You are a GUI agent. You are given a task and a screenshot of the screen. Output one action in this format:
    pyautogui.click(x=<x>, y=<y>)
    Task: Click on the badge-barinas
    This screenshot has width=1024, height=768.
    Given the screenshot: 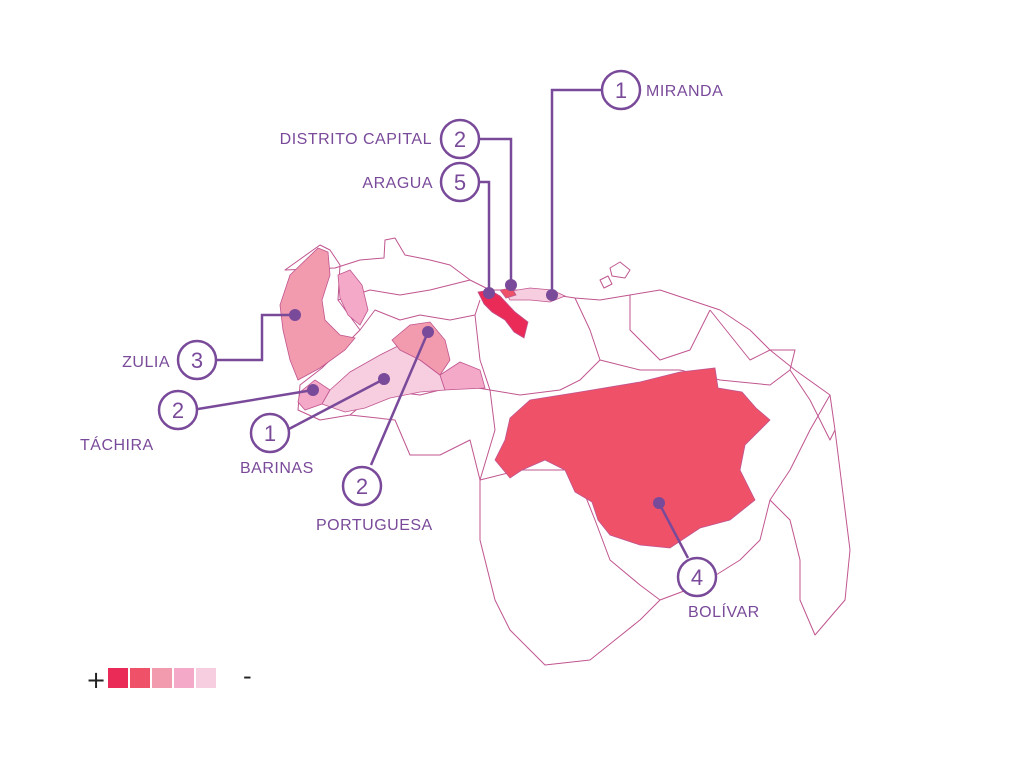 What is the action you would take?
    pyautogui.click(x=270, y=433)
    